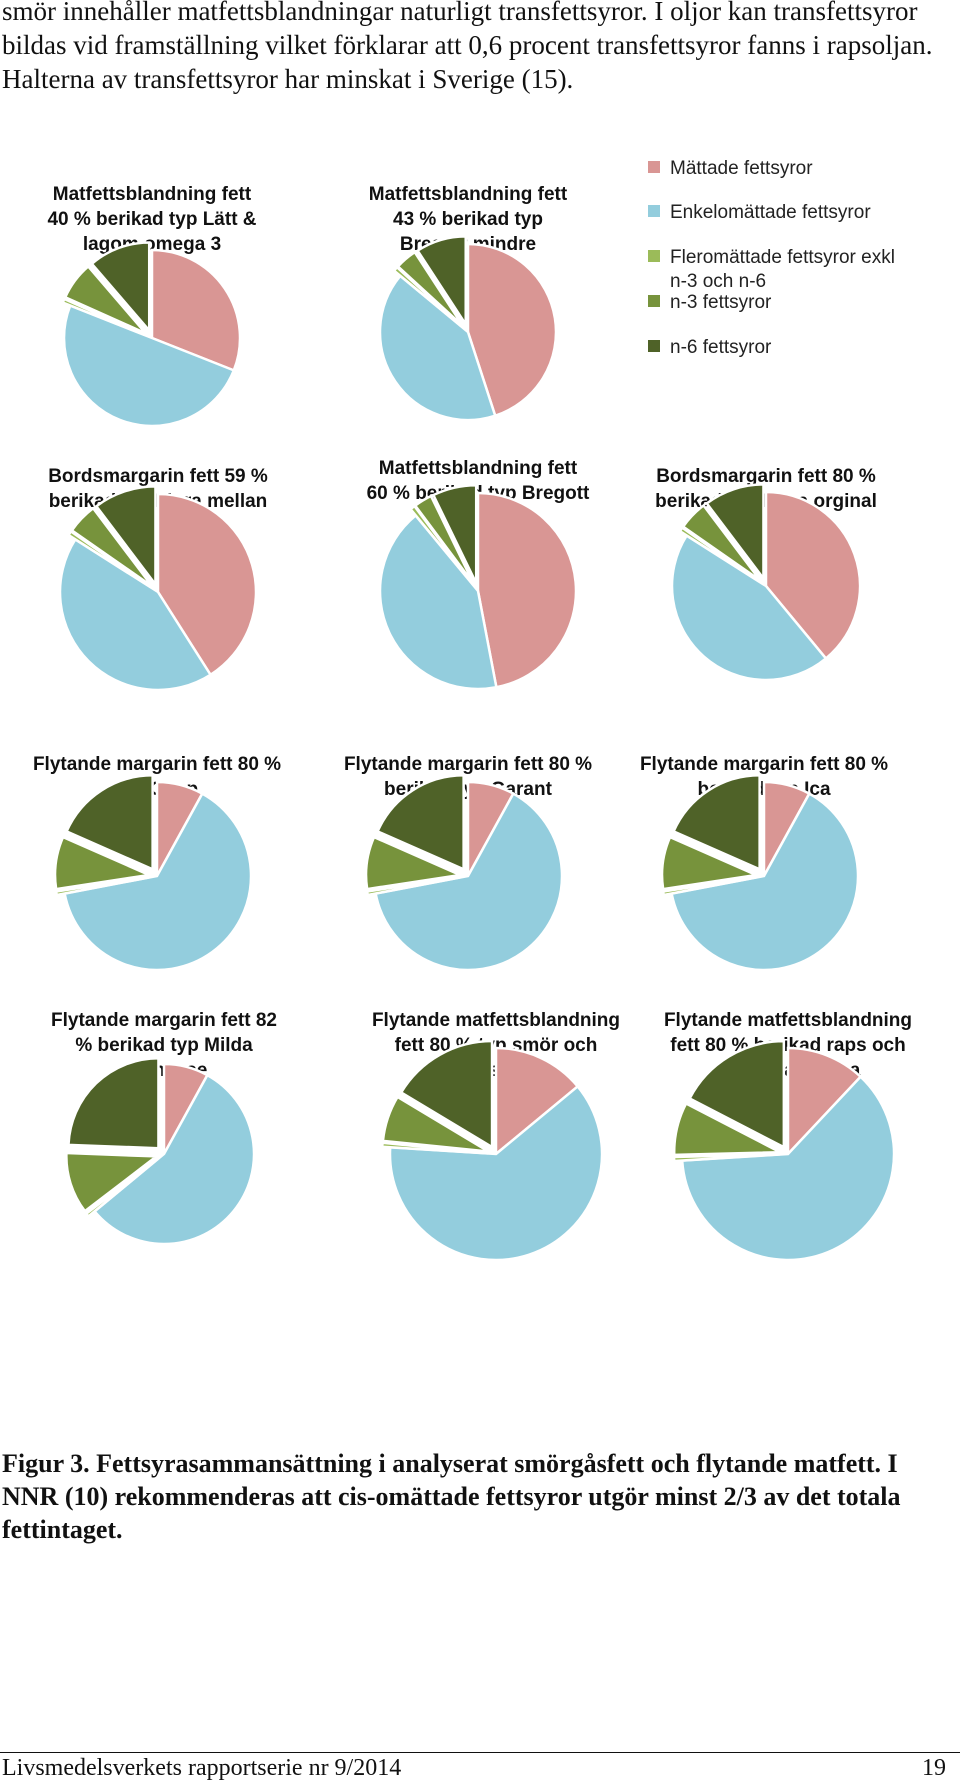  I want to click on pie-title-line: Bordsmargarin fett 80 %, so click(766, 476).